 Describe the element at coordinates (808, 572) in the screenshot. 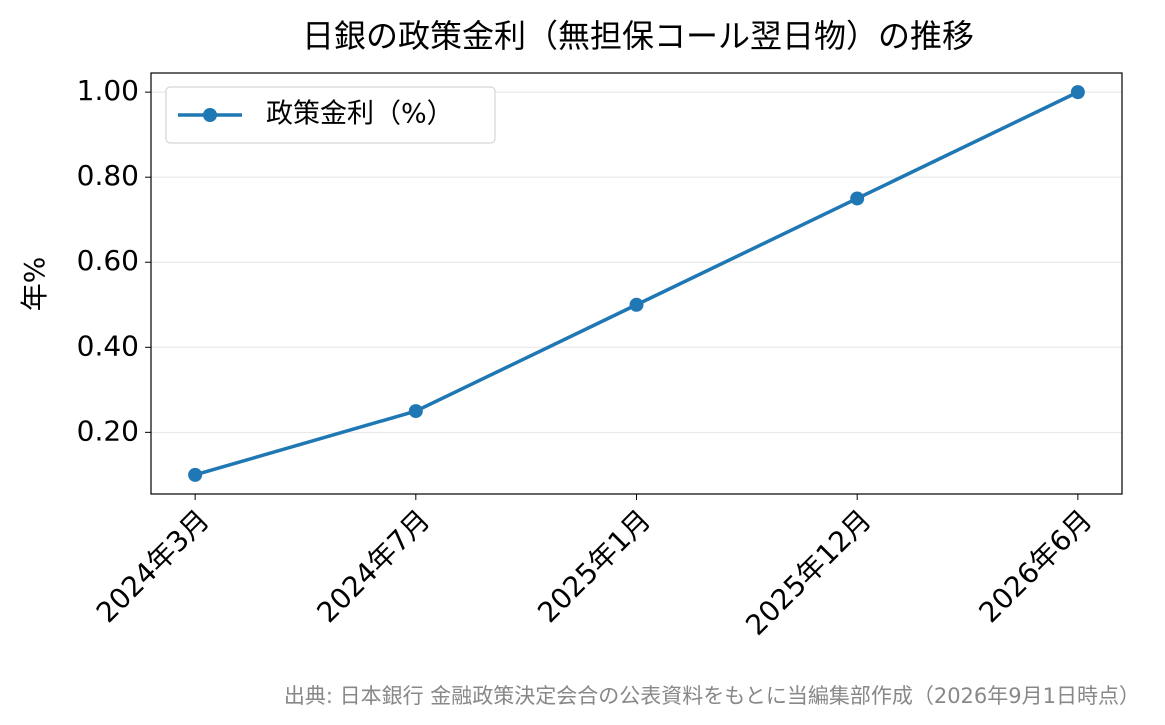

I see `x-tick-label: 2025年12月` at that location.